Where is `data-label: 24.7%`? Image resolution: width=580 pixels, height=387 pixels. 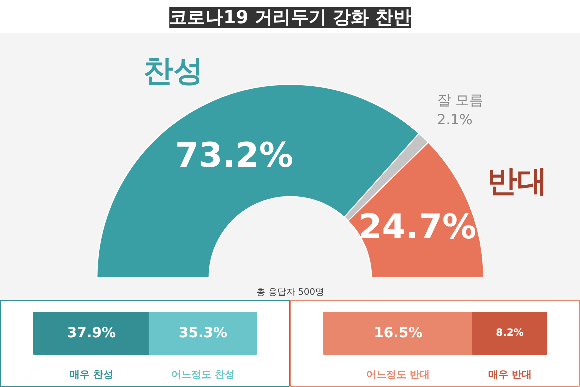
data-label: 24.7% is located at coordinates (417, 227).